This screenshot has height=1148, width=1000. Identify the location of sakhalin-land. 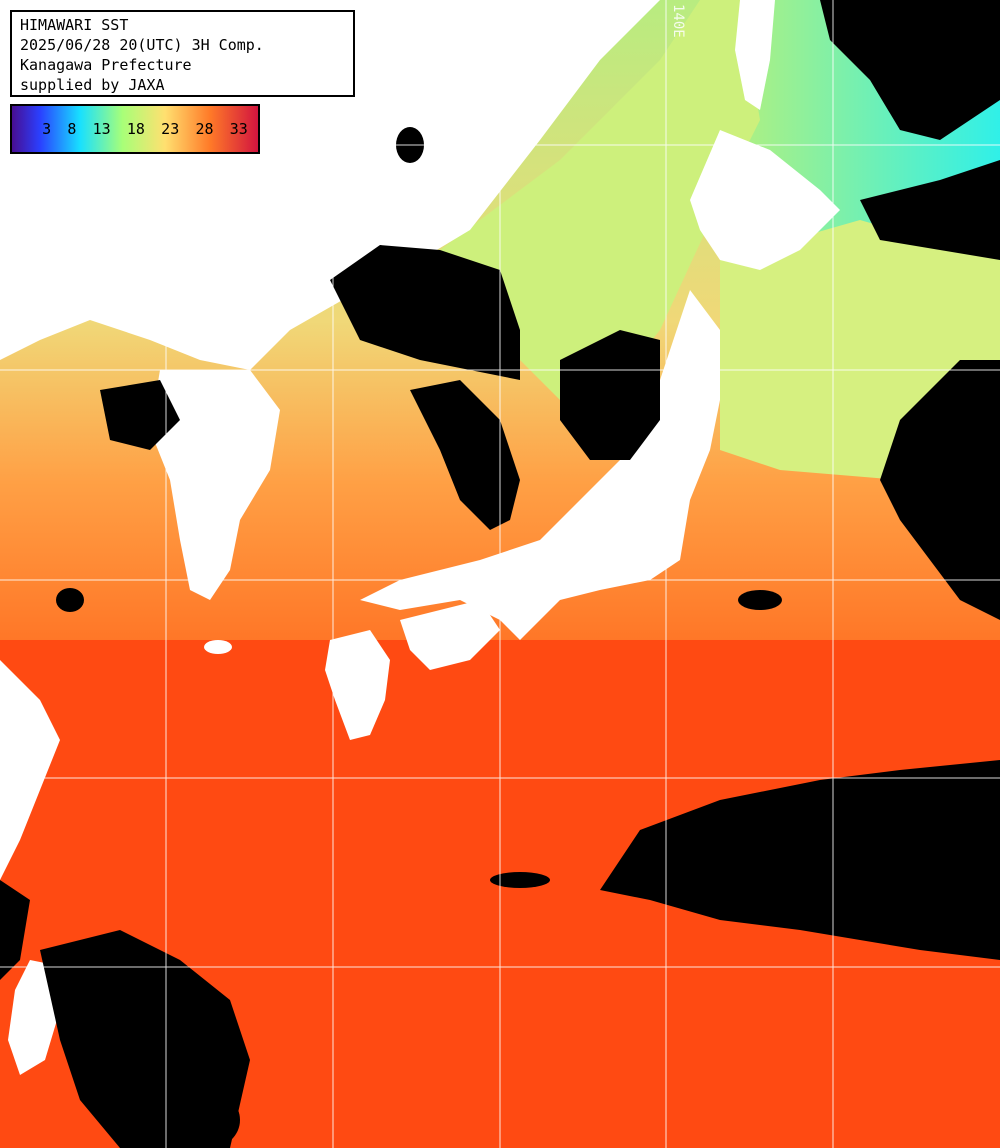
(755, 55).